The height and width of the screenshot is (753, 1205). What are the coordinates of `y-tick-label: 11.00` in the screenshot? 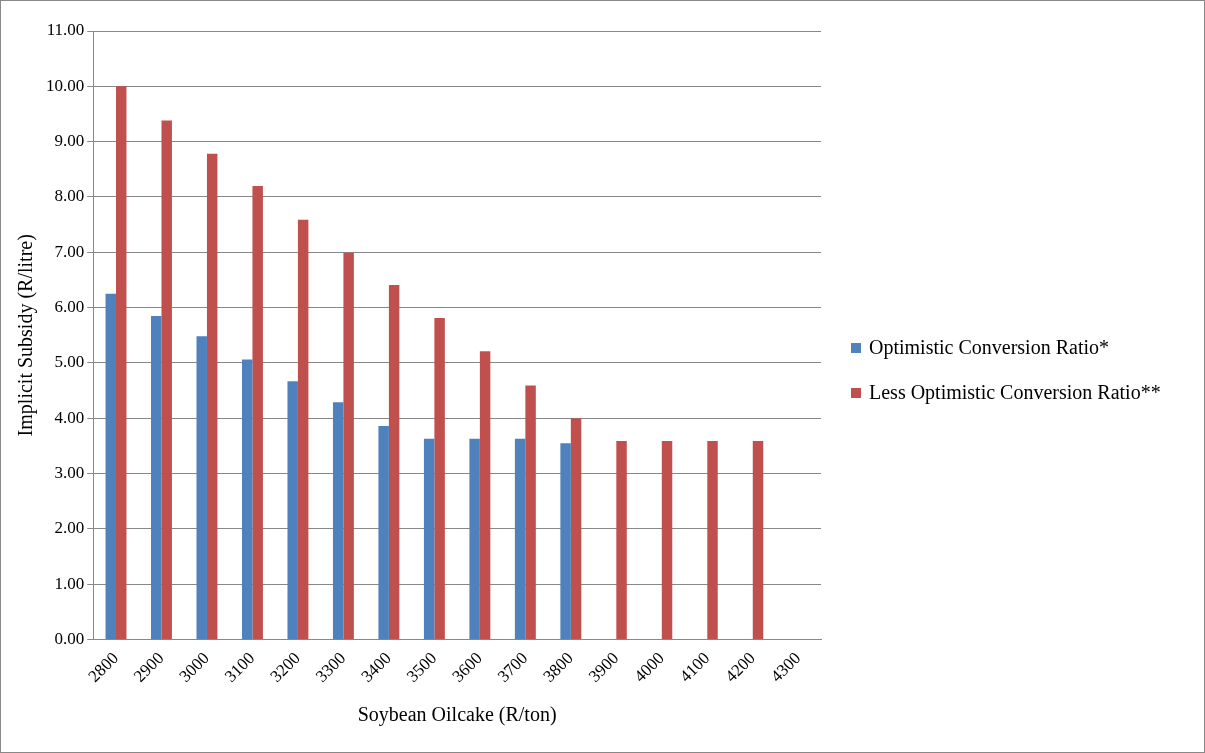 It's located at (65, 30).